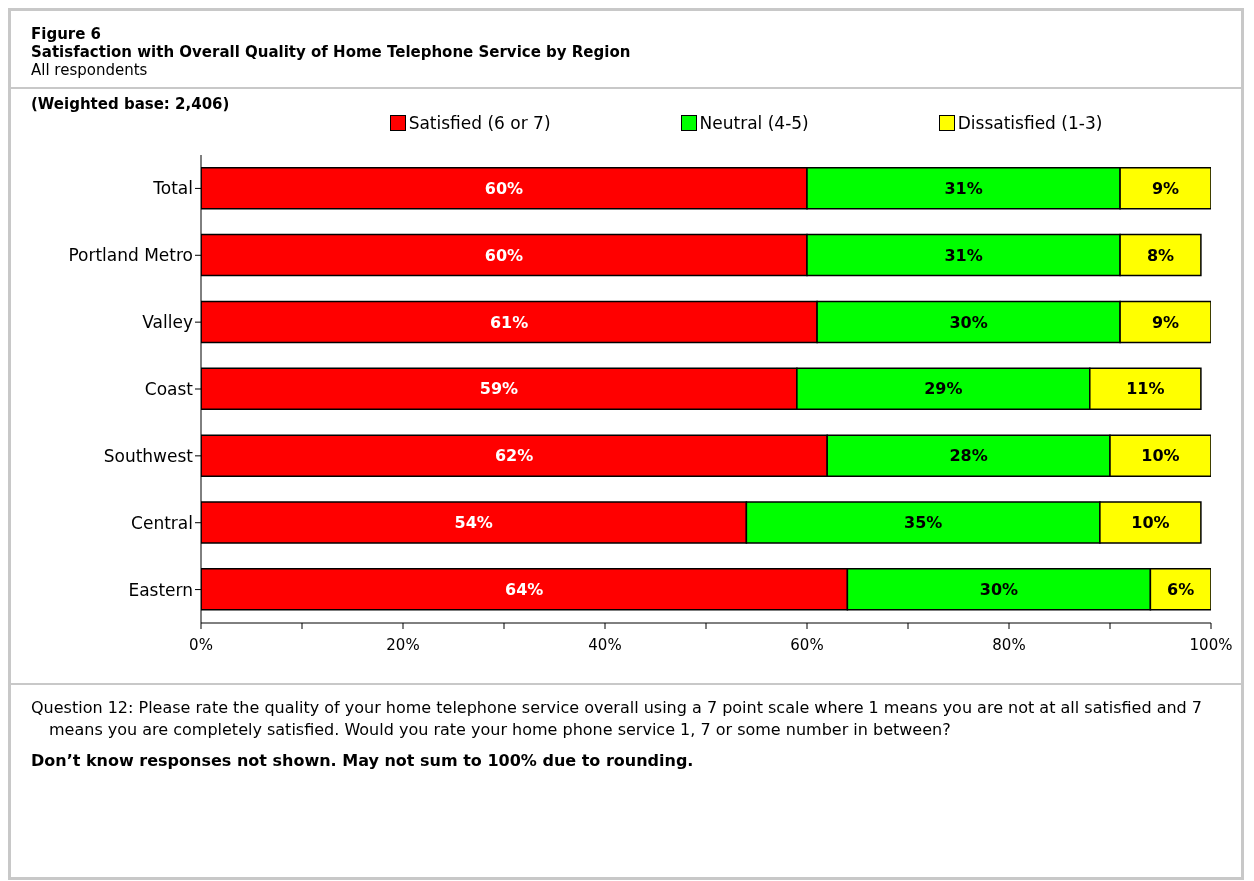 The width and height of the screenshot is (1254, 881). Describe the element at coordinates (201, 644) in the screenshot. I see `x-tick-label: 0%` at that location.